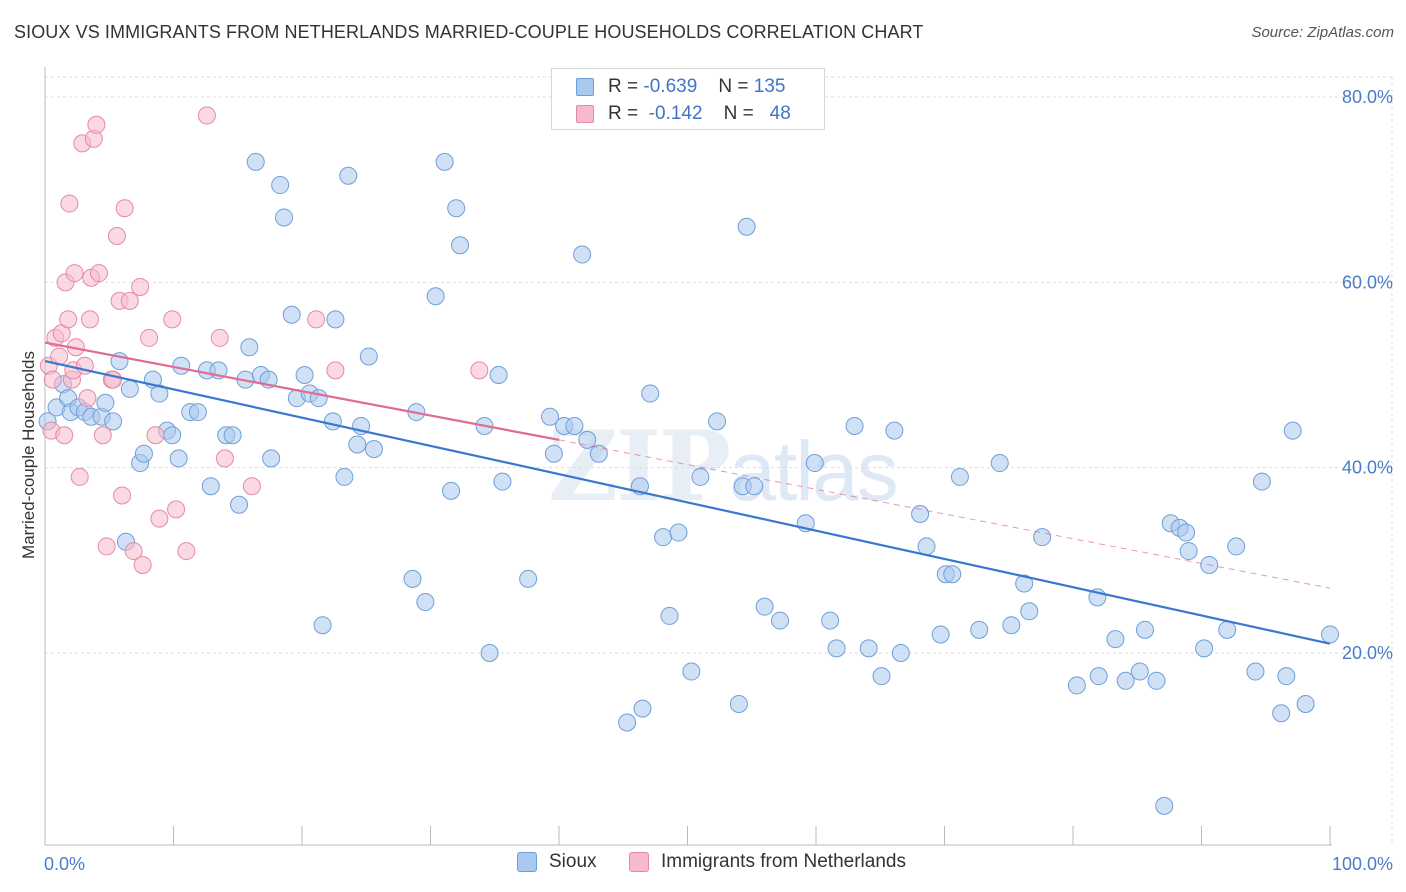  Describe the element at coordinates (738, 113) in the screenshot. I see `legend-n-label: N =` at that location.